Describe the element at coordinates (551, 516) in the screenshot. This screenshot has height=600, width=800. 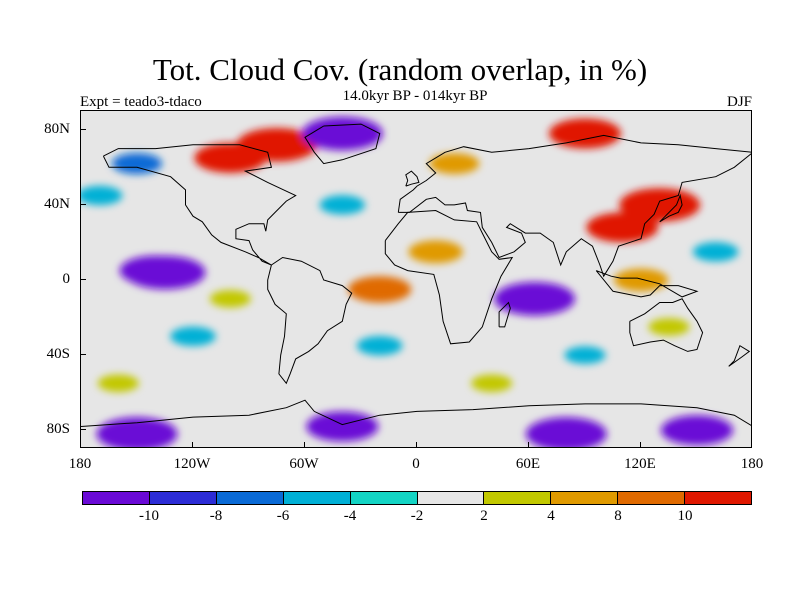
I see `colorbar-label: 4` at that location.